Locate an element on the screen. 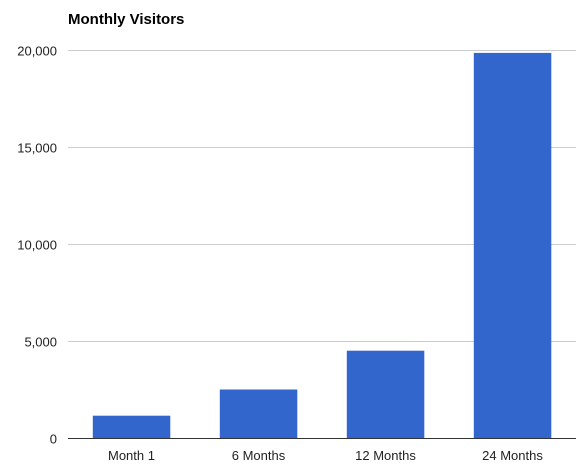  y-axis-ticks: 0 5,000 10,000 15,000 20,000 is located at coordinates (37, 245).